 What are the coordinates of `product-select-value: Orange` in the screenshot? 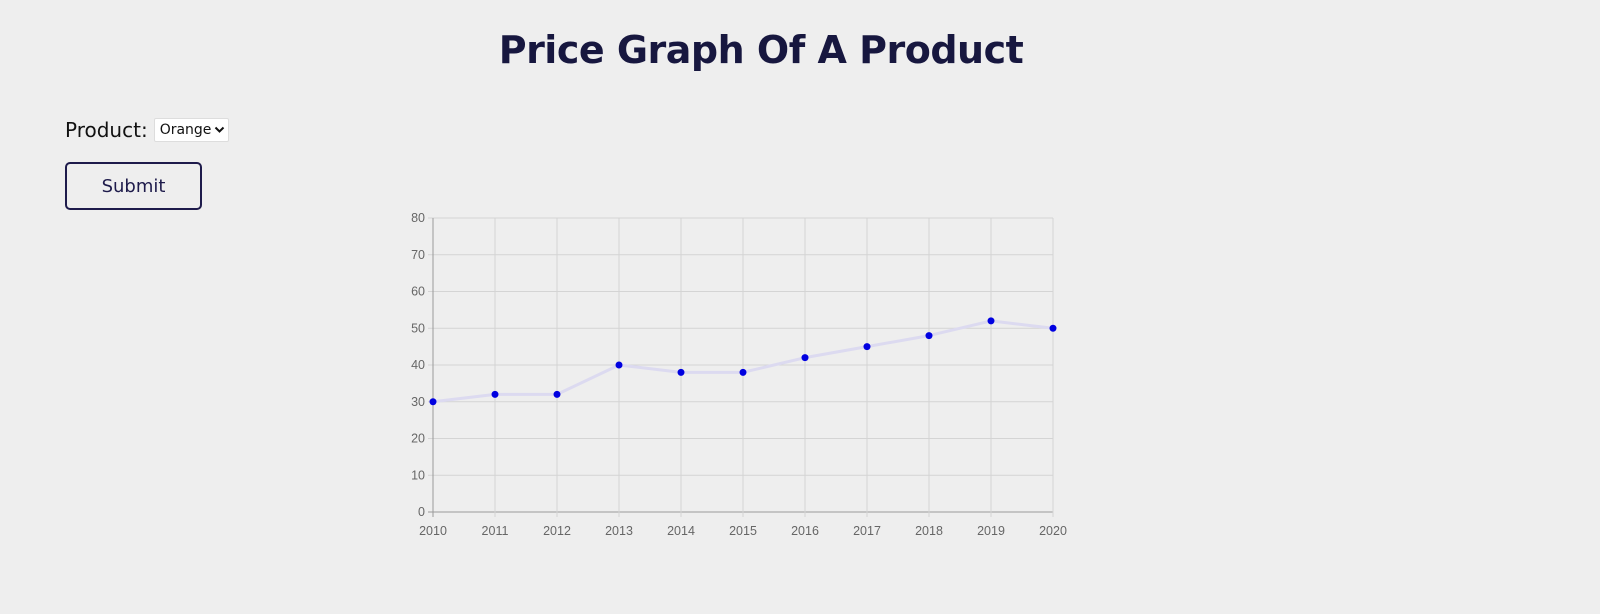 It's located at (185, 130).